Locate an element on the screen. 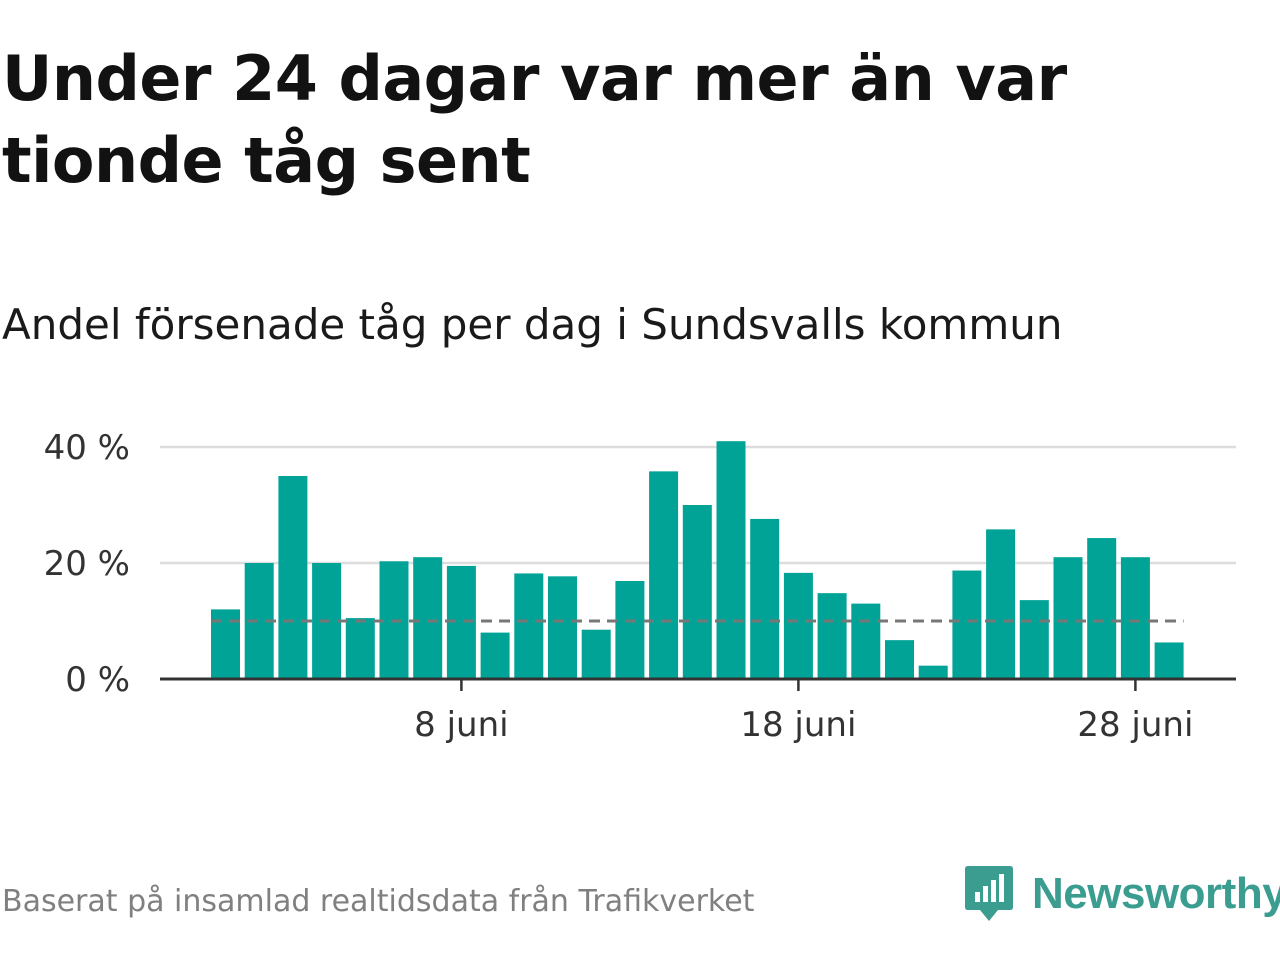 The height and width of the screenshot is (960, 1280). y-tick-label: 20 % is located at coordinates (87, 564).